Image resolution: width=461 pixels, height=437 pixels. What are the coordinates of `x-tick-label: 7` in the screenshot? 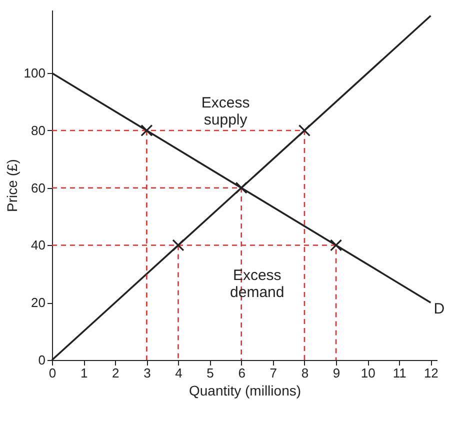 It's located at (274, 373).